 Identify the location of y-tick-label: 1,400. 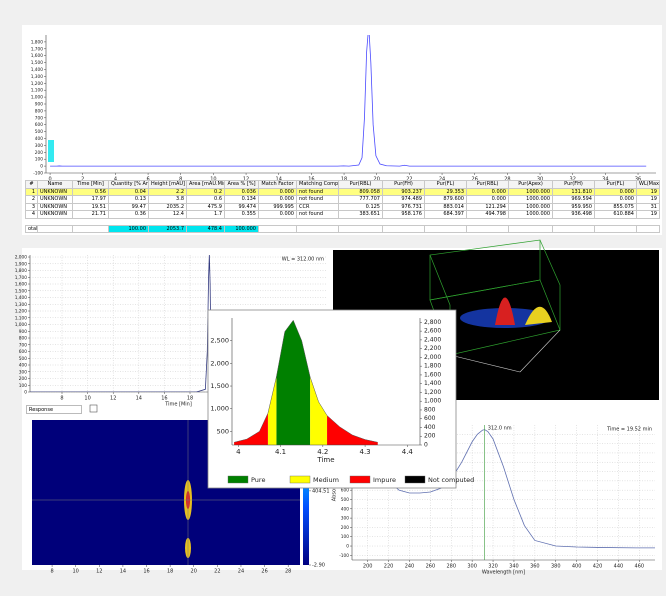
(21, 298).